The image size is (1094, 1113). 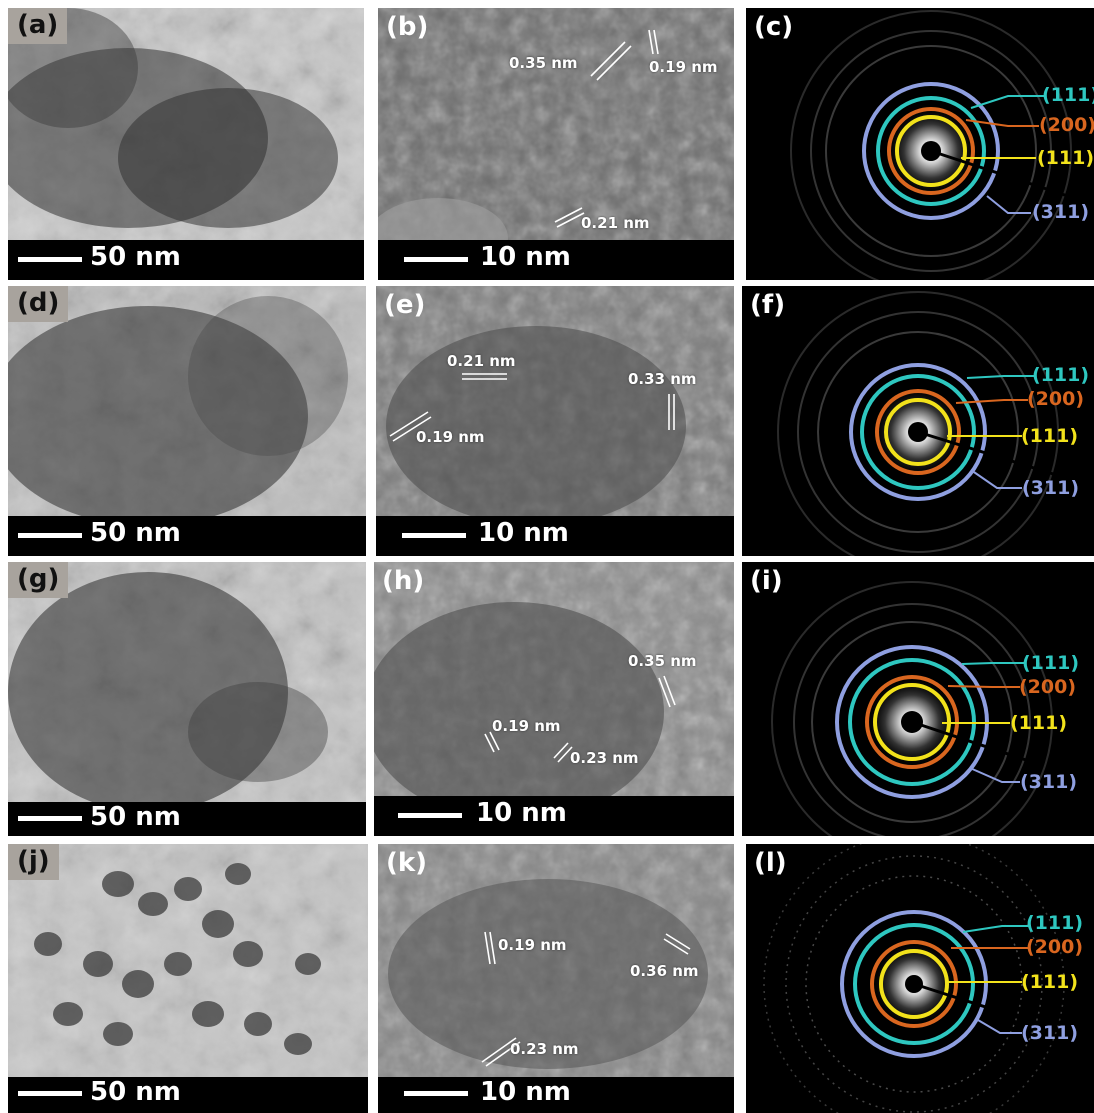 I want to click on panel-k-hrtem-10nm: (k) 0.19 nm 0.36 nm 0.23 nm 10 nm, so click(x=556, y=978).